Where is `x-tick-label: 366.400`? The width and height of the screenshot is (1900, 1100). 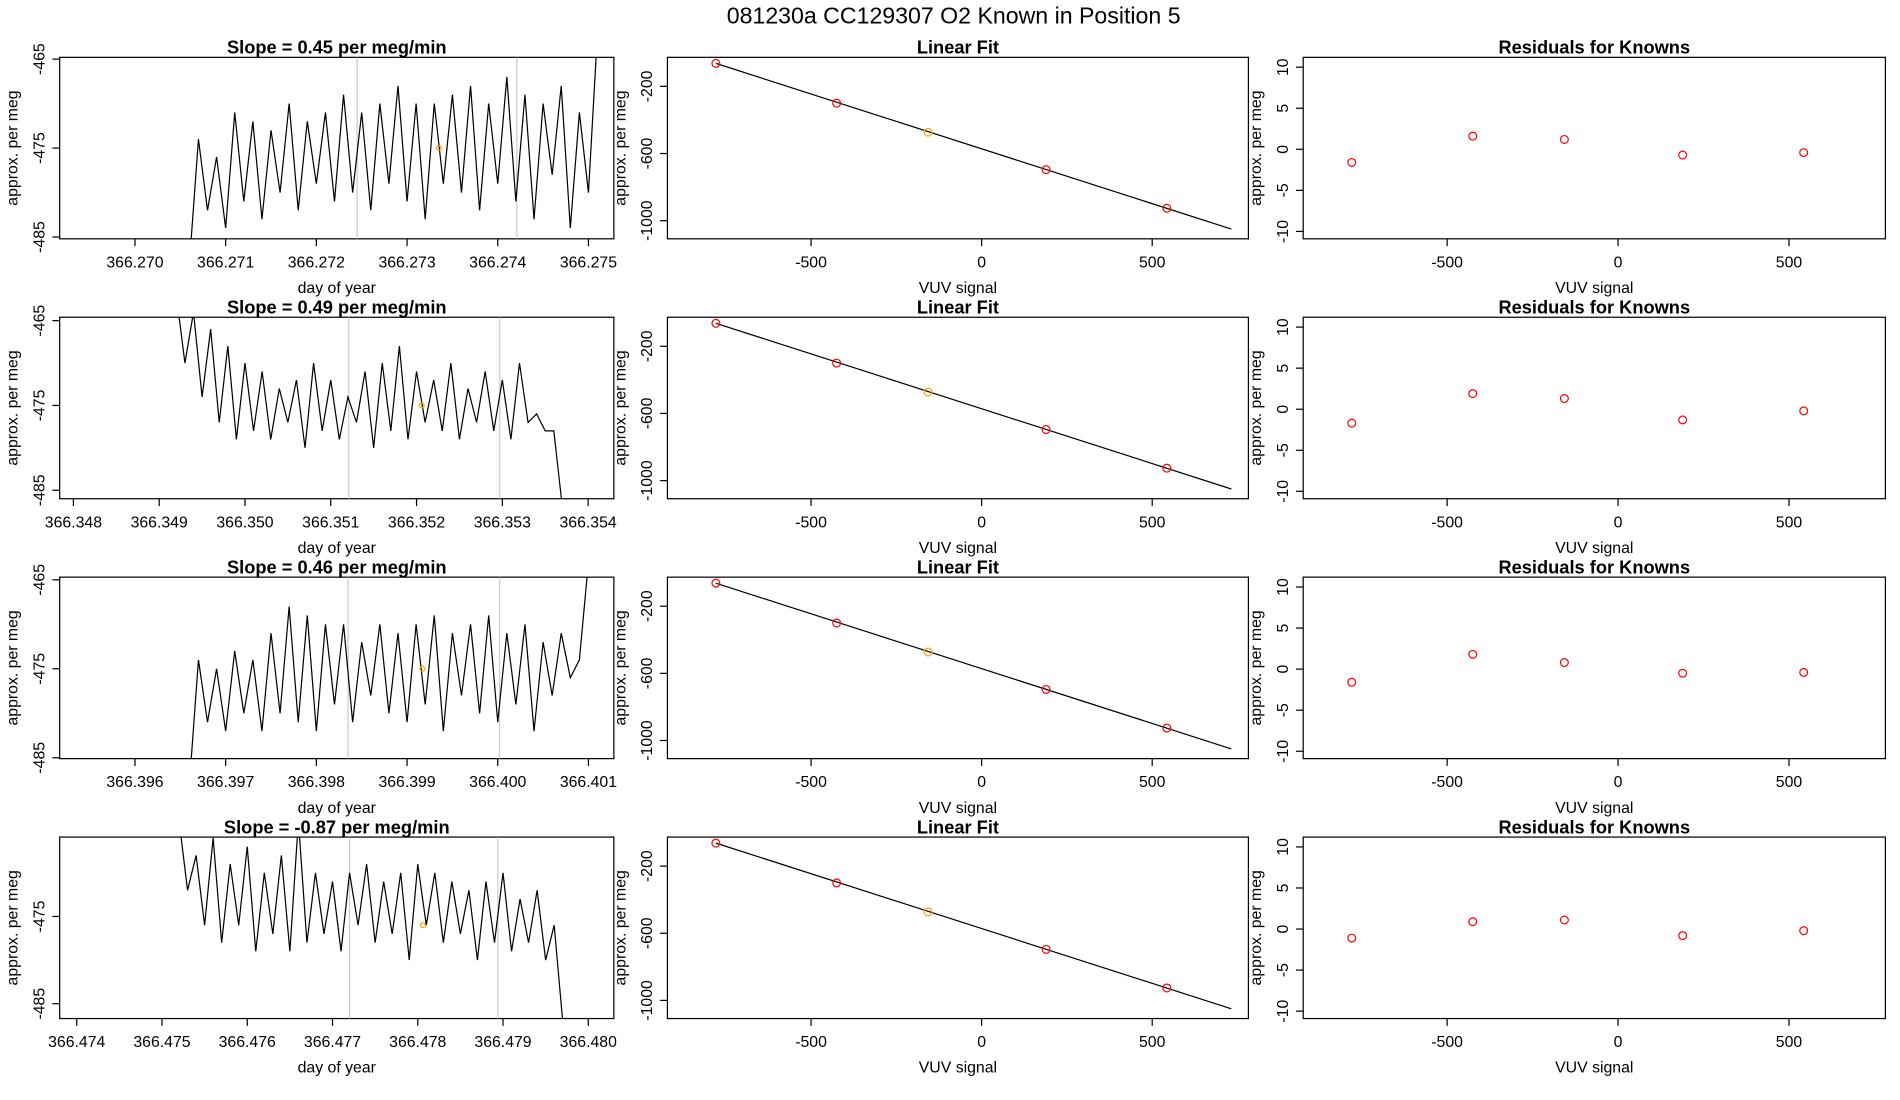
x-tick-label: 366.400 is located at coordinates (497, 782).